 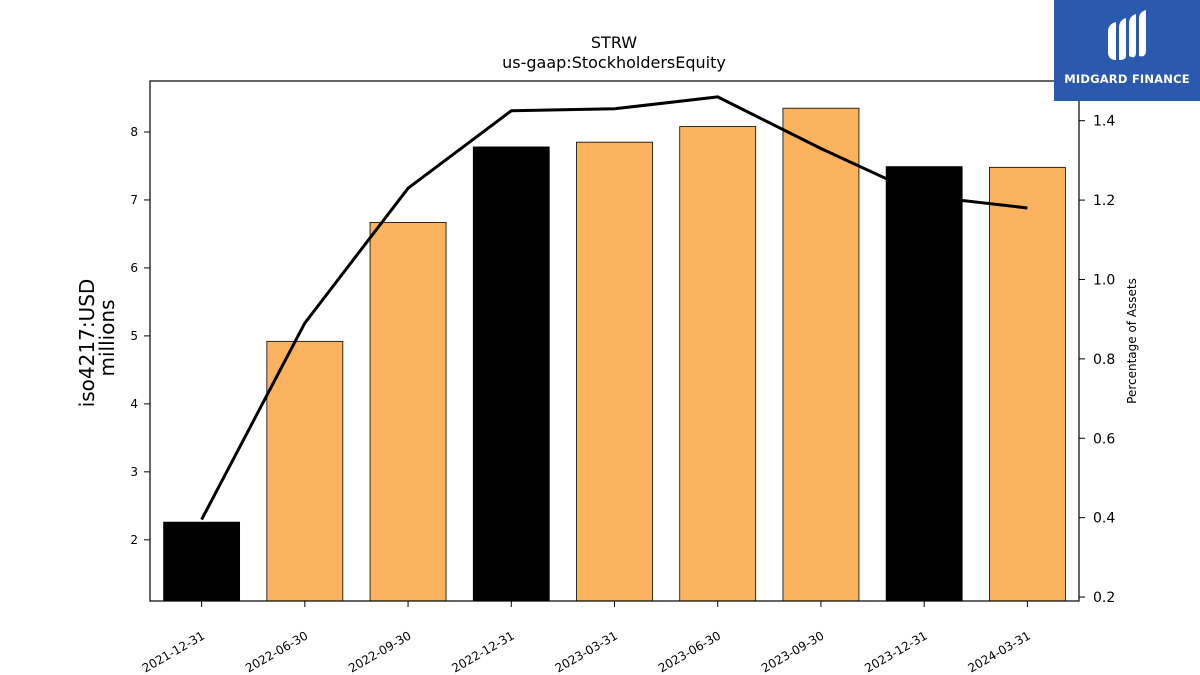 What do you see at coordinates (379, 651) in the screenshot?
I see `x-tick-label: 2022-09-30` at bounding box center [379, 651].